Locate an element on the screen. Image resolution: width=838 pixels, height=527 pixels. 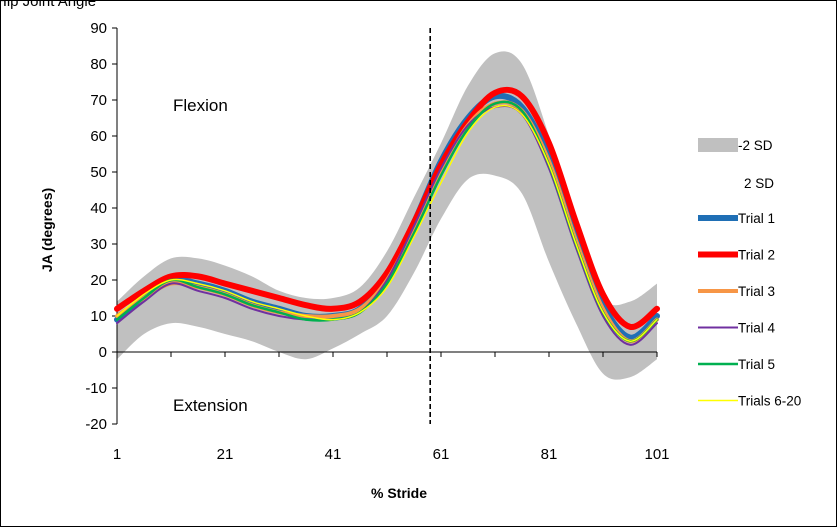
legend-label: Trial 4 is located at coordinates (756, 328).